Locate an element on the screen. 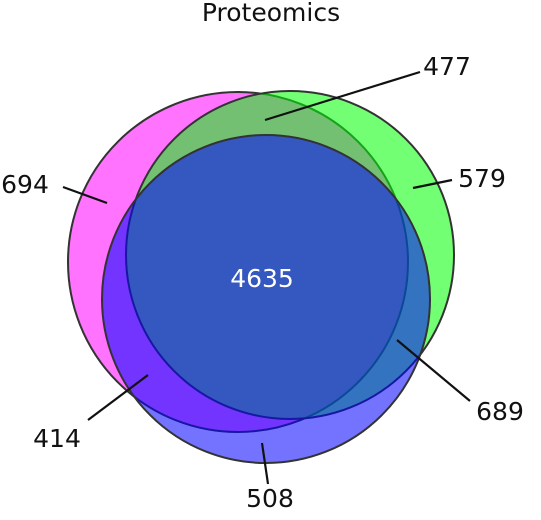 Image resolution: width=541 pixels, height=520 pixels. region-count: 579 is located at coordinates (482, 178).